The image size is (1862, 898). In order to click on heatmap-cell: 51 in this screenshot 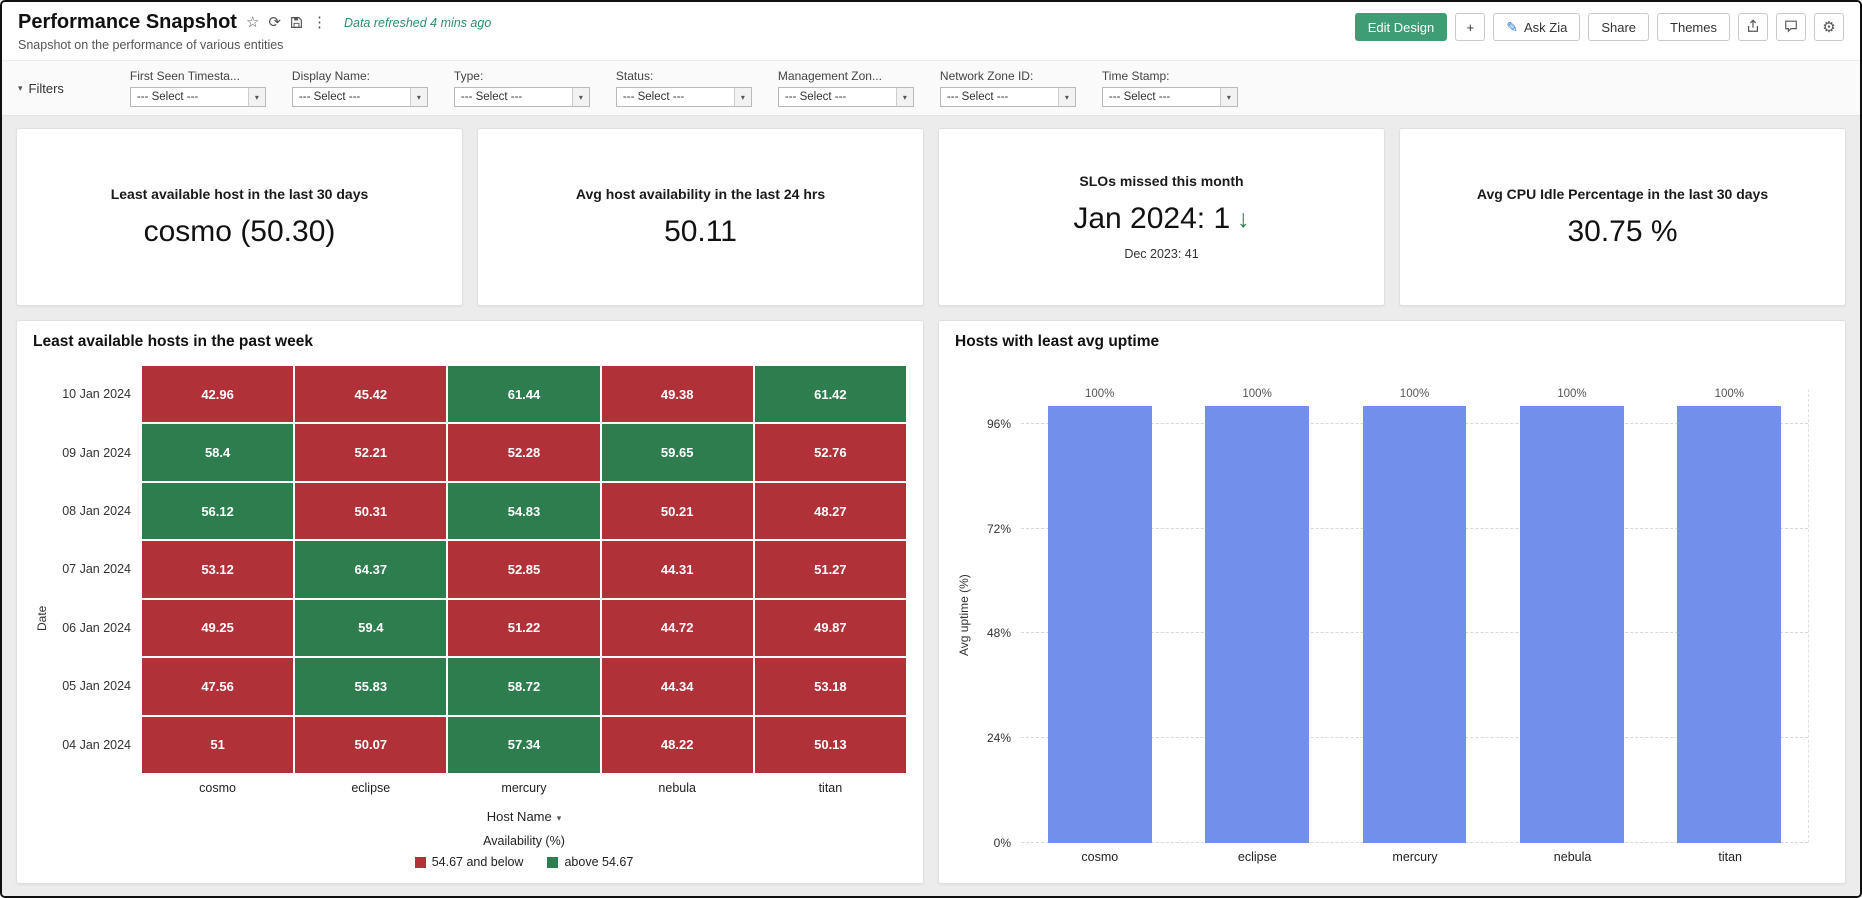, I will do `click(218, 744)`.